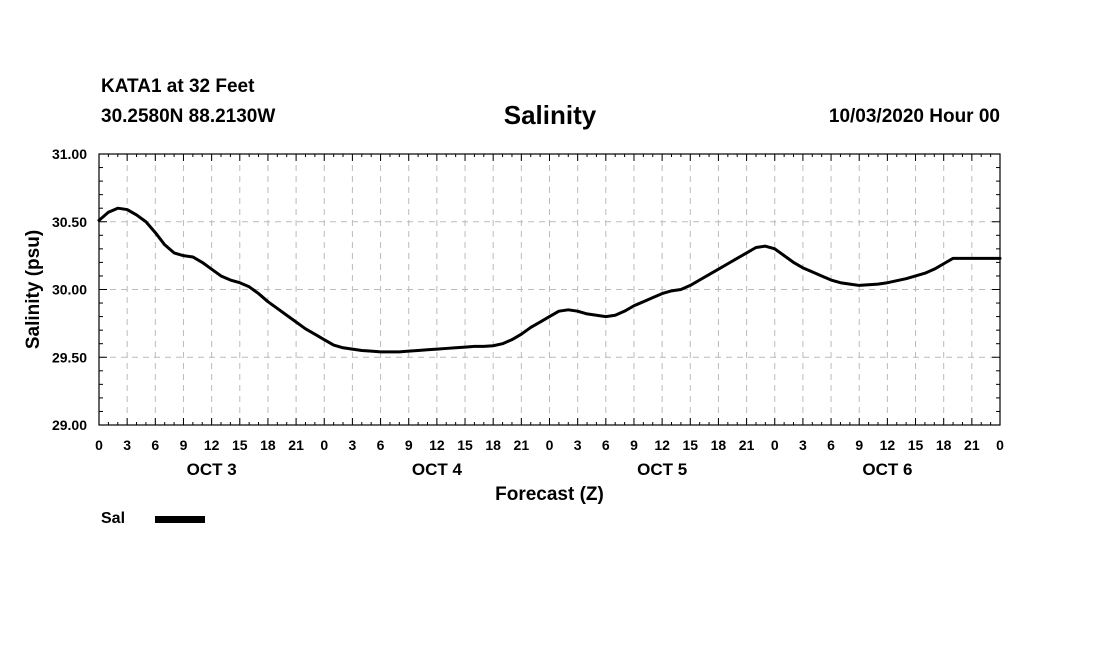  I want to click on day-label: OCT 5, so click(662, 469).